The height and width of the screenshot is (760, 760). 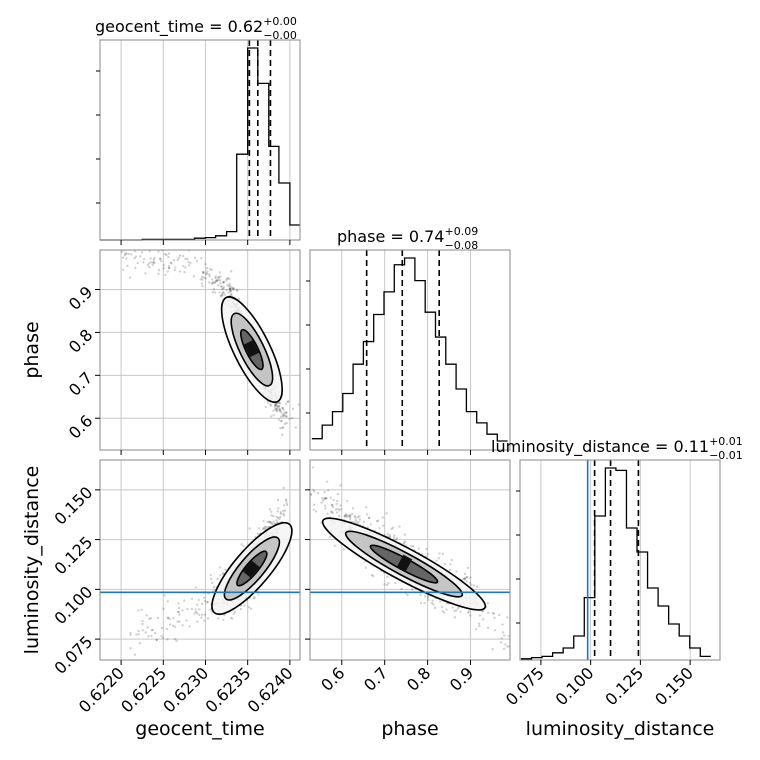 I want to click on x-tick-label: 0.075, so click(x=525, y=686).